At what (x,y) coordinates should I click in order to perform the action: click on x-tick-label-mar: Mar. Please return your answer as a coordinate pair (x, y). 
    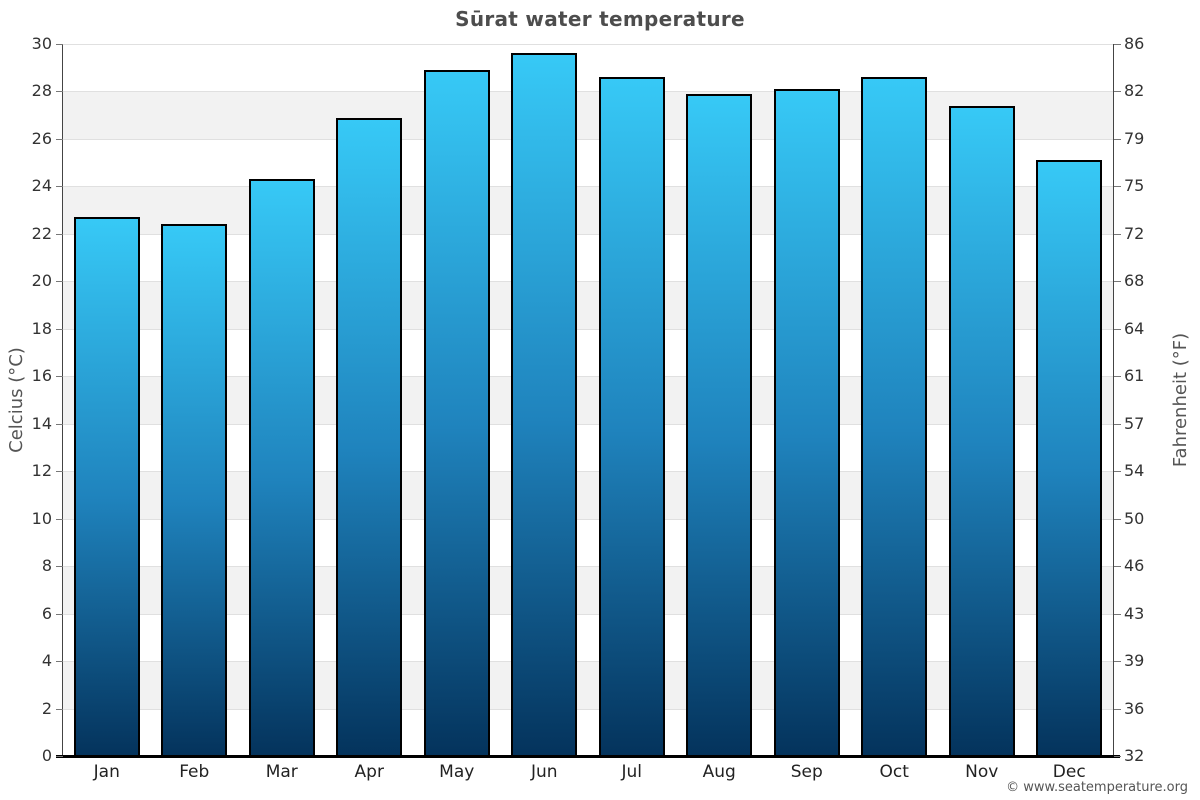
    Looking at the image, I should click on (281, 772).